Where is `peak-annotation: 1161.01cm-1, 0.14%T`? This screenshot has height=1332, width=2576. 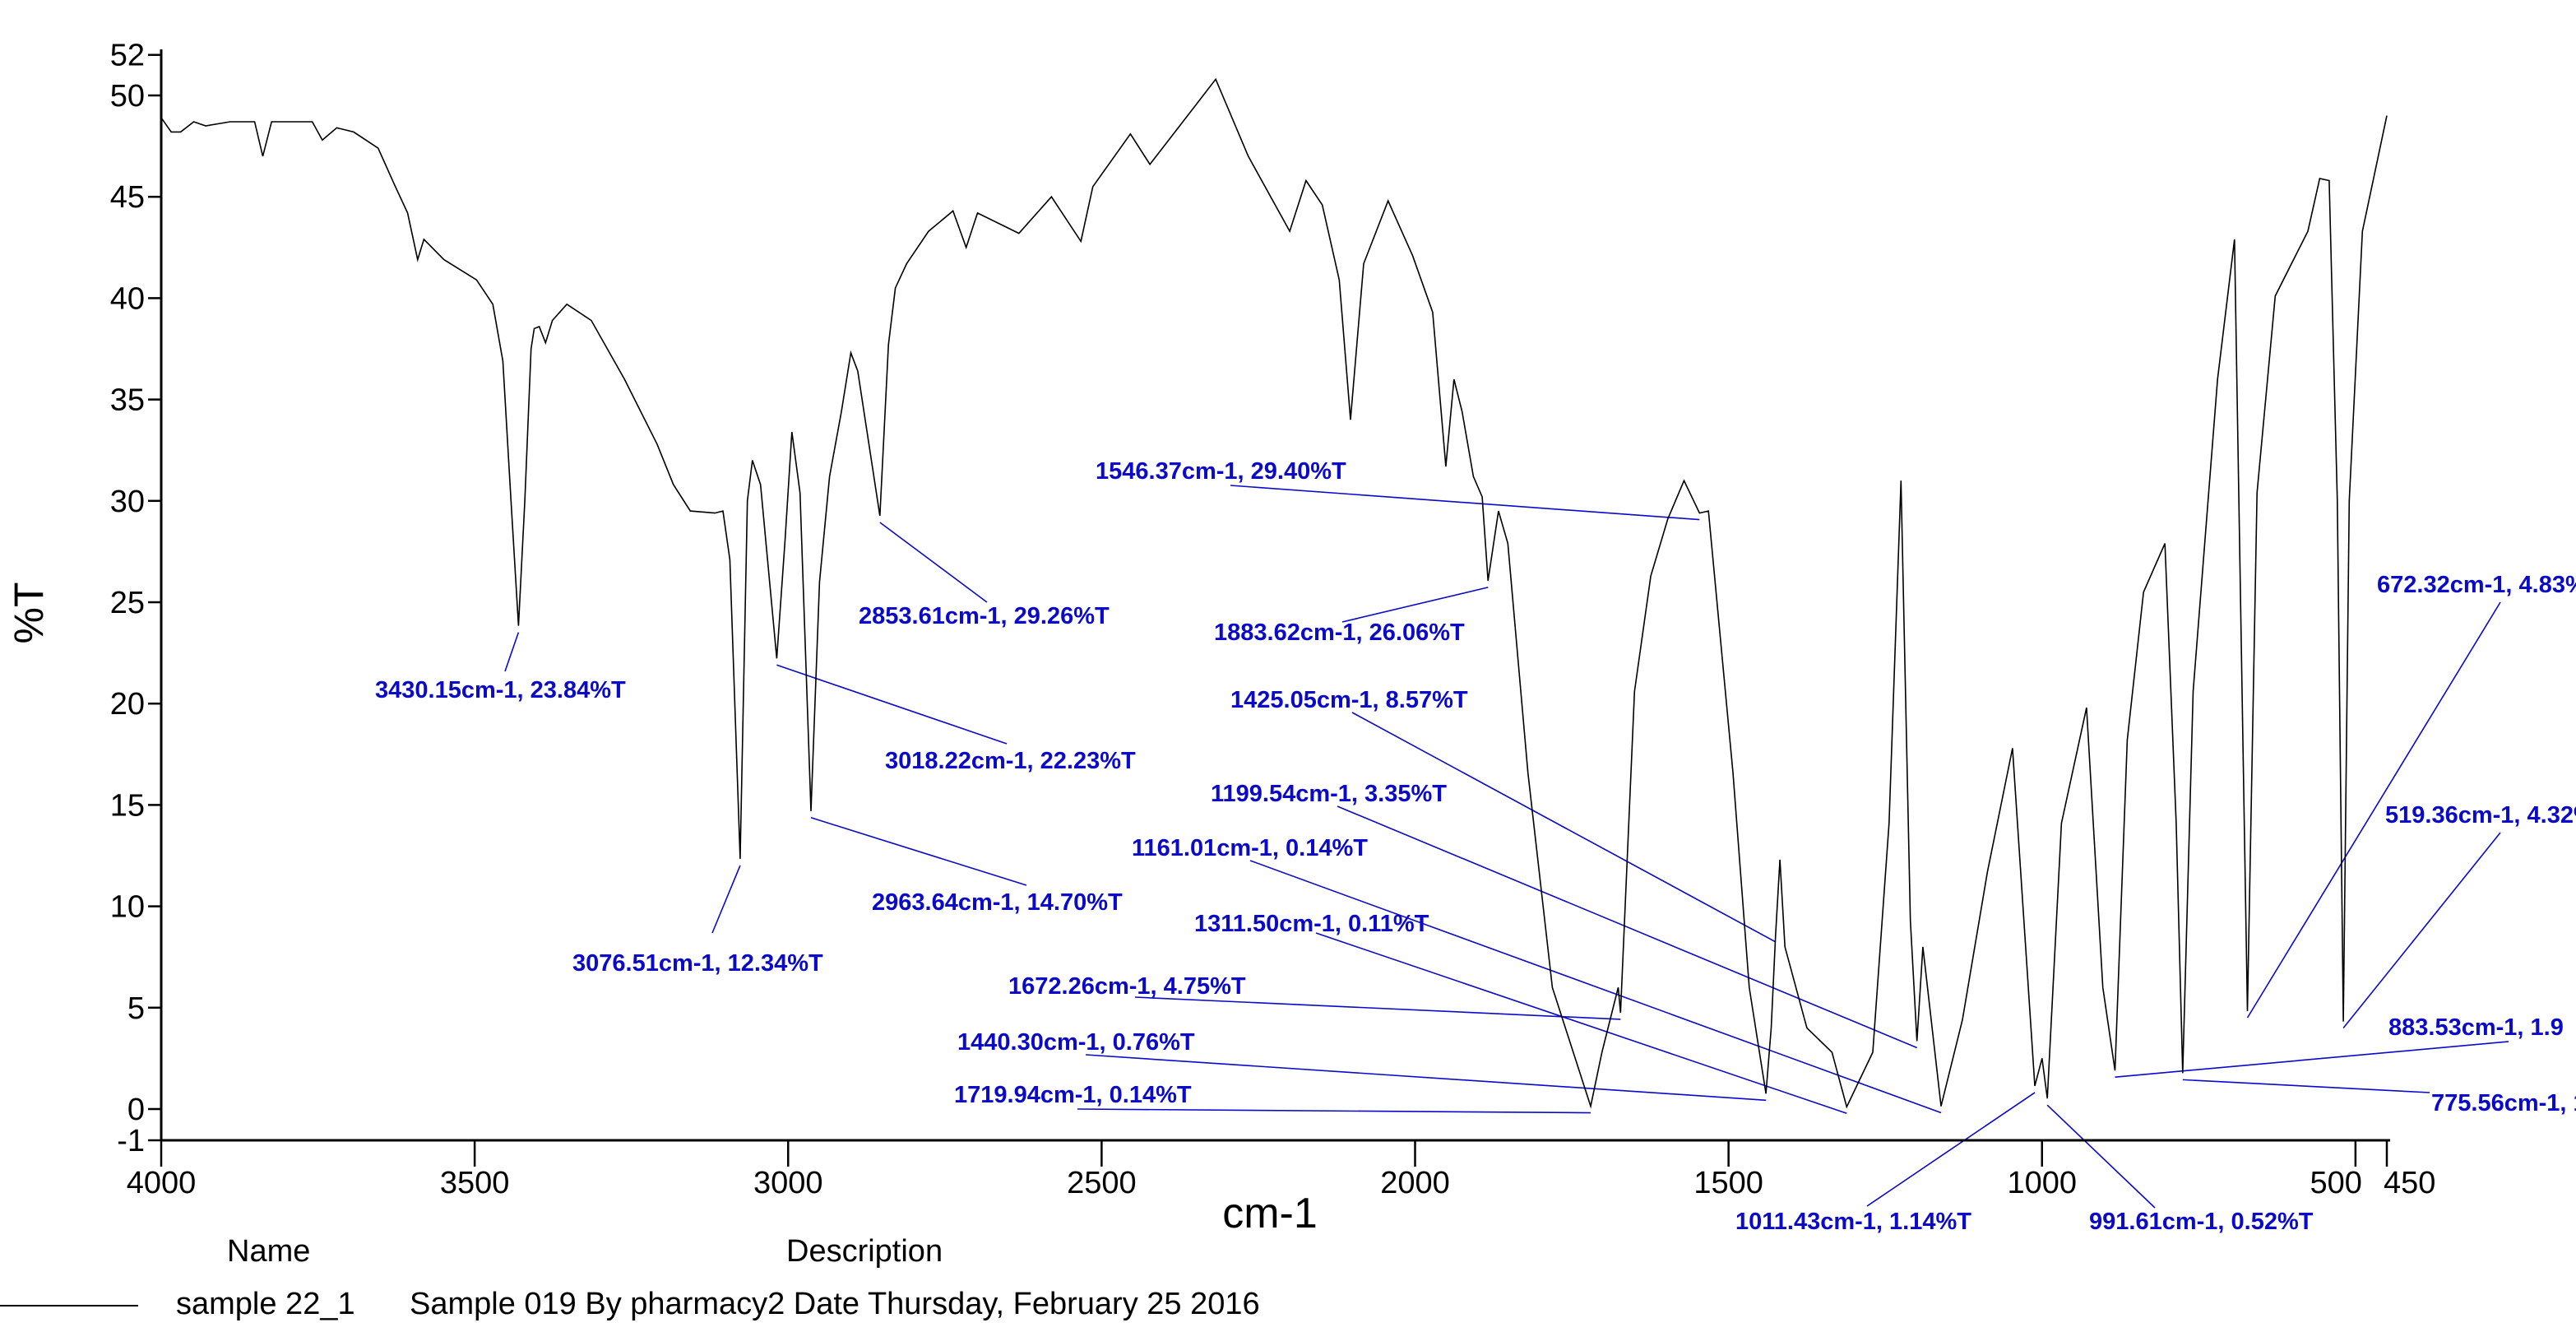
peak-annotation: 1161.01cm-1, 0.14%T is located at coordinates (1537, 974).